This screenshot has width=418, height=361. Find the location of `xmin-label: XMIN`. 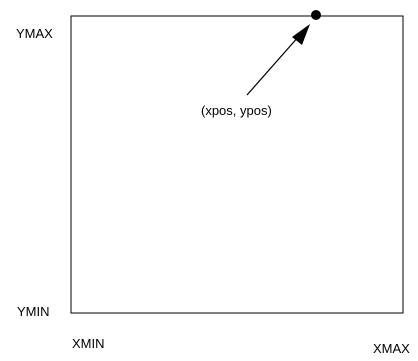

xmin-label: XMIN is located at coordinates (88, 343).